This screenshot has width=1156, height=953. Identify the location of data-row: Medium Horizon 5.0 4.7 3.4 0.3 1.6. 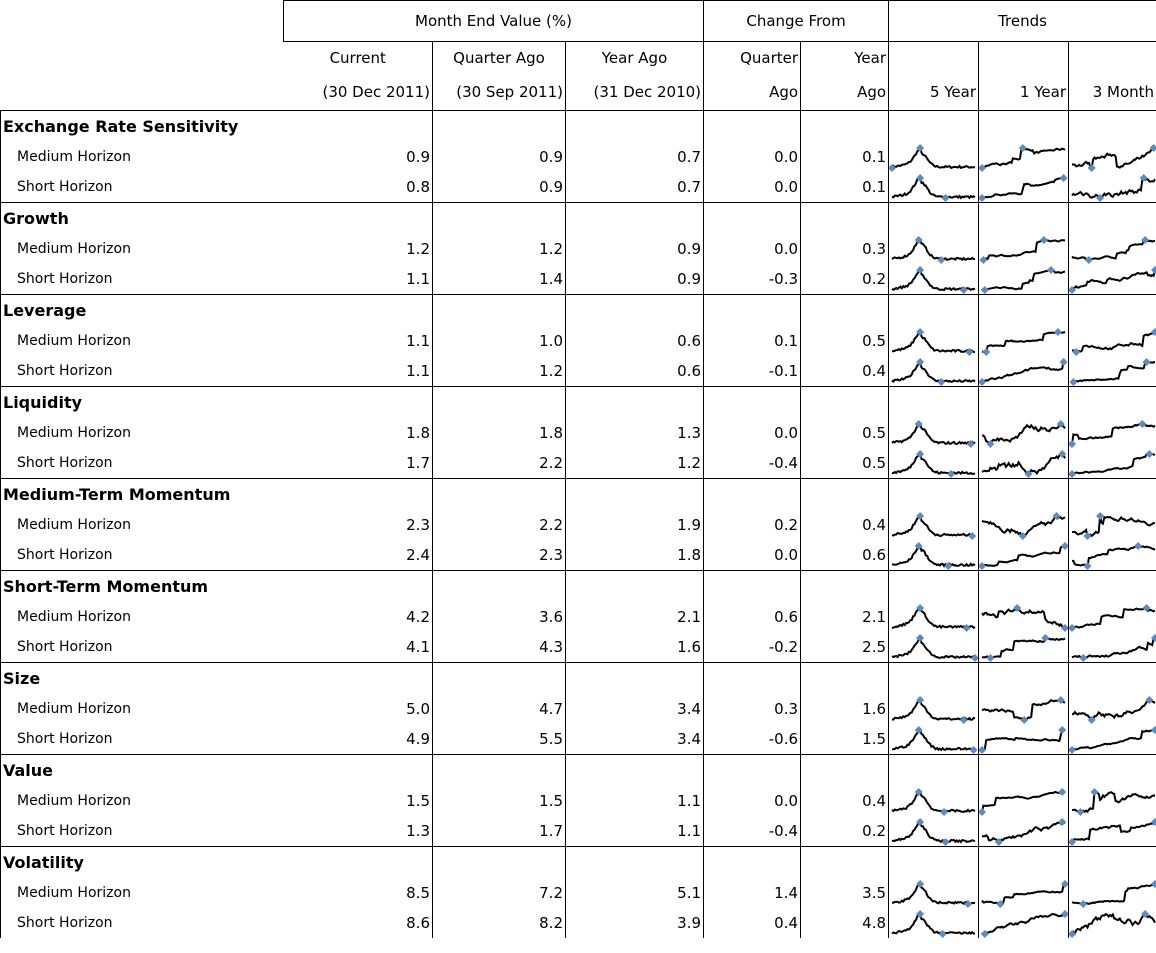
(578, 709).